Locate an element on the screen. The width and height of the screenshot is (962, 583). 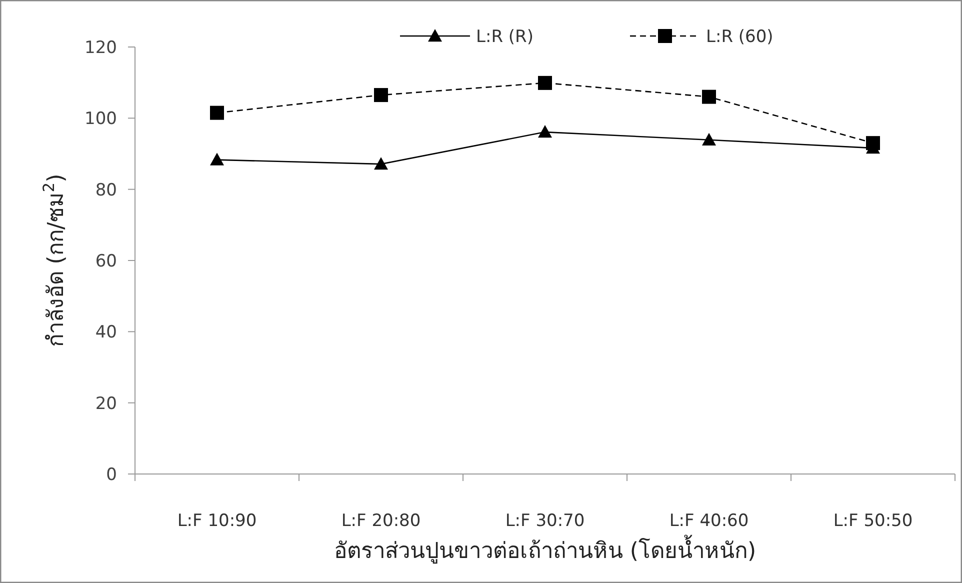
x-tick-label: L:F 40:60 is located at coordinates (709, 521).